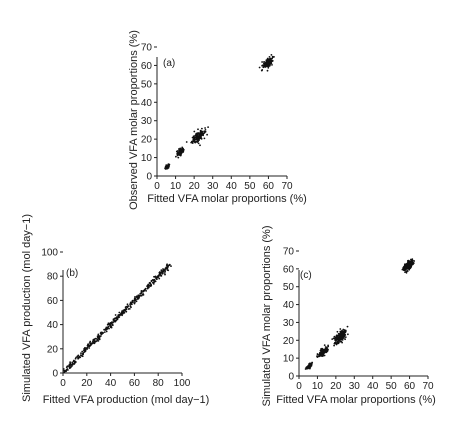 The height and width of the screenshot is (424, 474). I want to click on y-tick-label: 40, so click(147, 103).